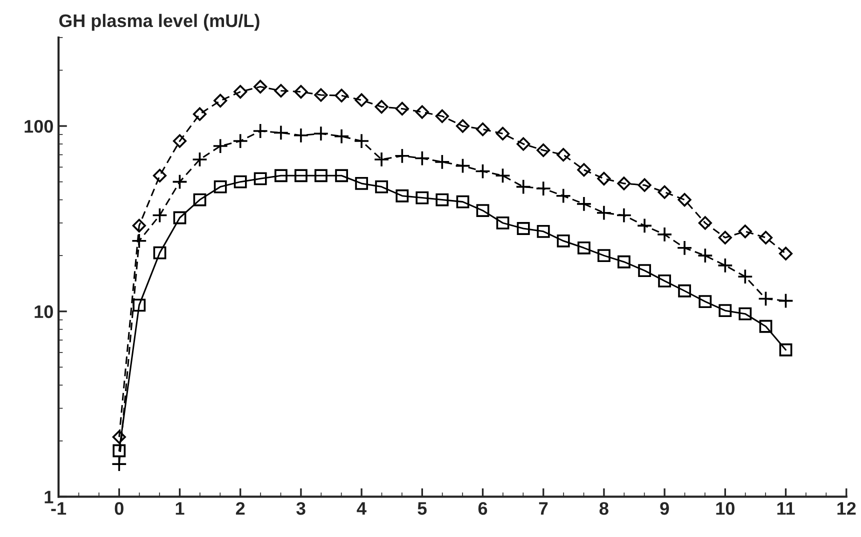 The width and height of the screenshot is (861, 537). Describe the element at coordinates (38, 126) in the screenshot. I see `y-tick-label: 100` at that location.